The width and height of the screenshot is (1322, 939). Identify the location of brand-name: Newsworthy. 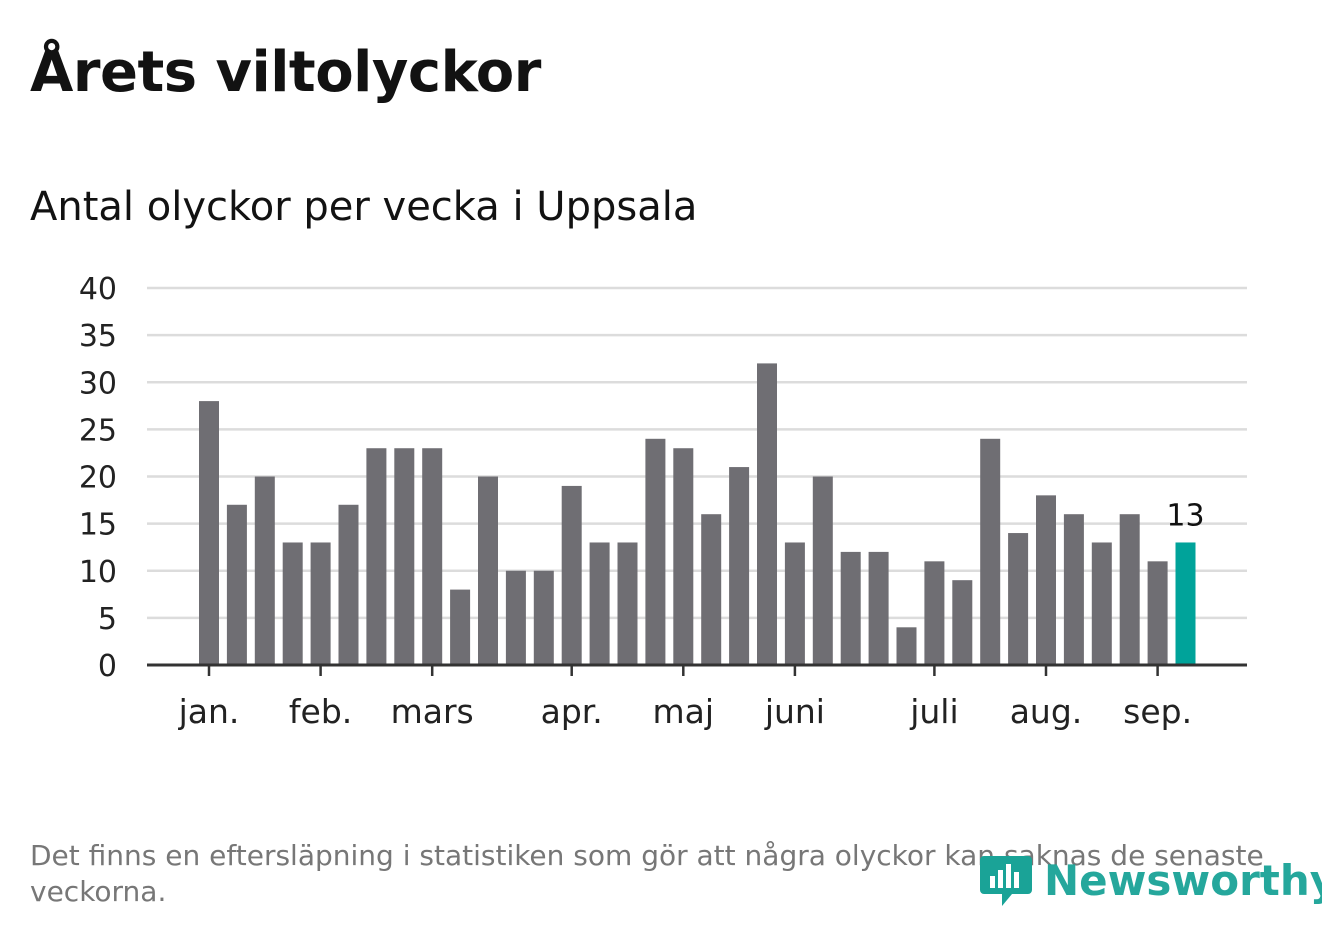
(1183, 880).